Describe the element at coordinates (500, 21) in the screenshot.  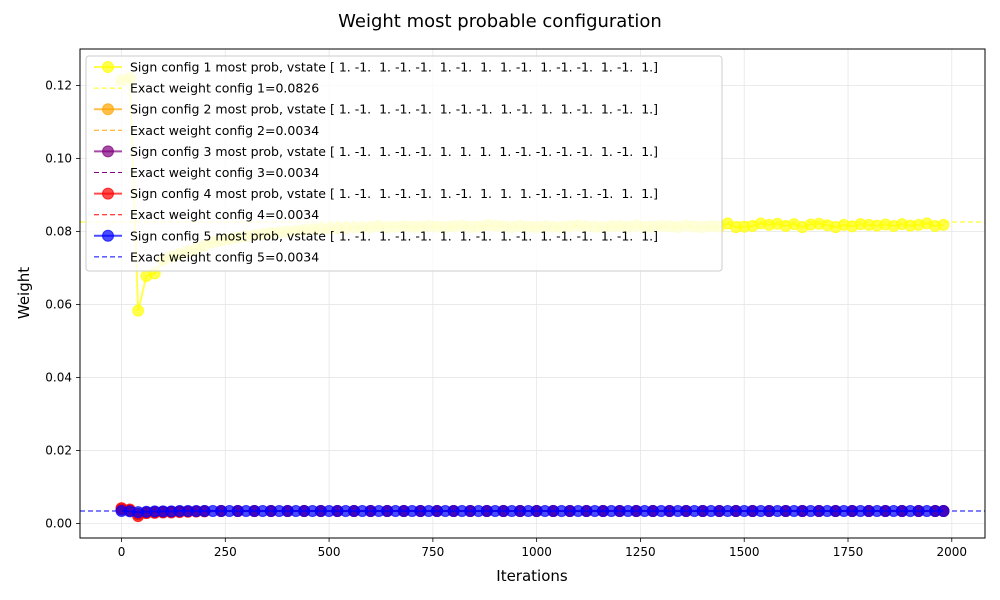
I see `chart-title: Weight most probable configuration` at that location.